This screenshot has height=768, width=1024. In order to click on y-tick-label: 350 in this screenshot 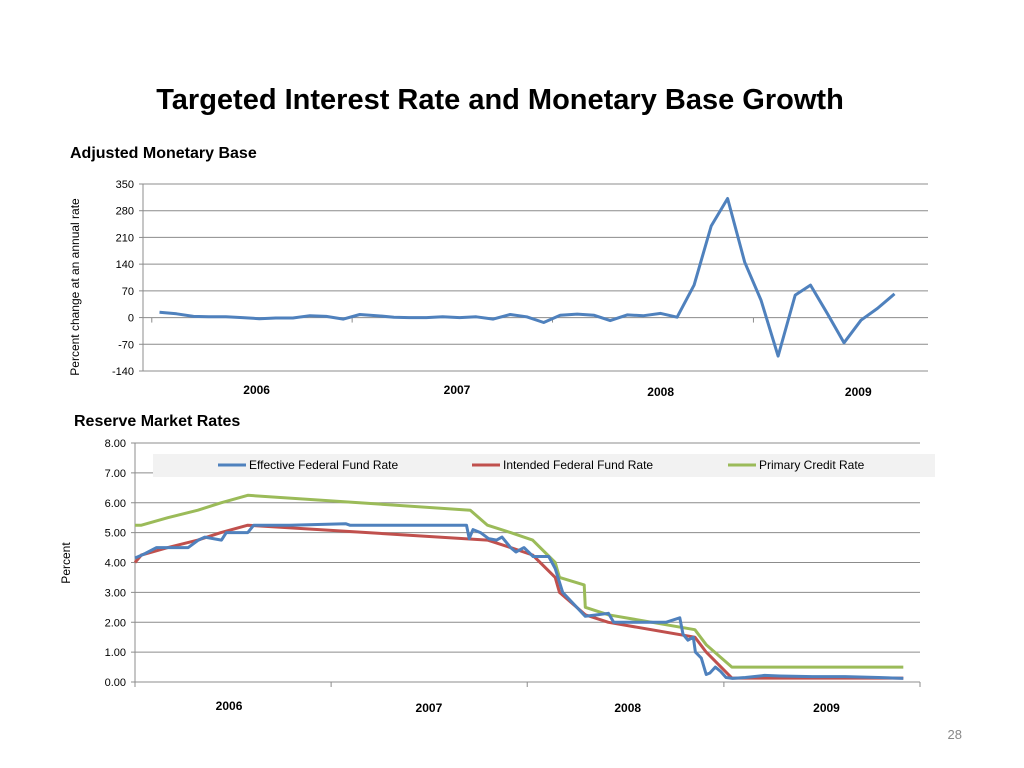, I will do `click(125, 185)`.